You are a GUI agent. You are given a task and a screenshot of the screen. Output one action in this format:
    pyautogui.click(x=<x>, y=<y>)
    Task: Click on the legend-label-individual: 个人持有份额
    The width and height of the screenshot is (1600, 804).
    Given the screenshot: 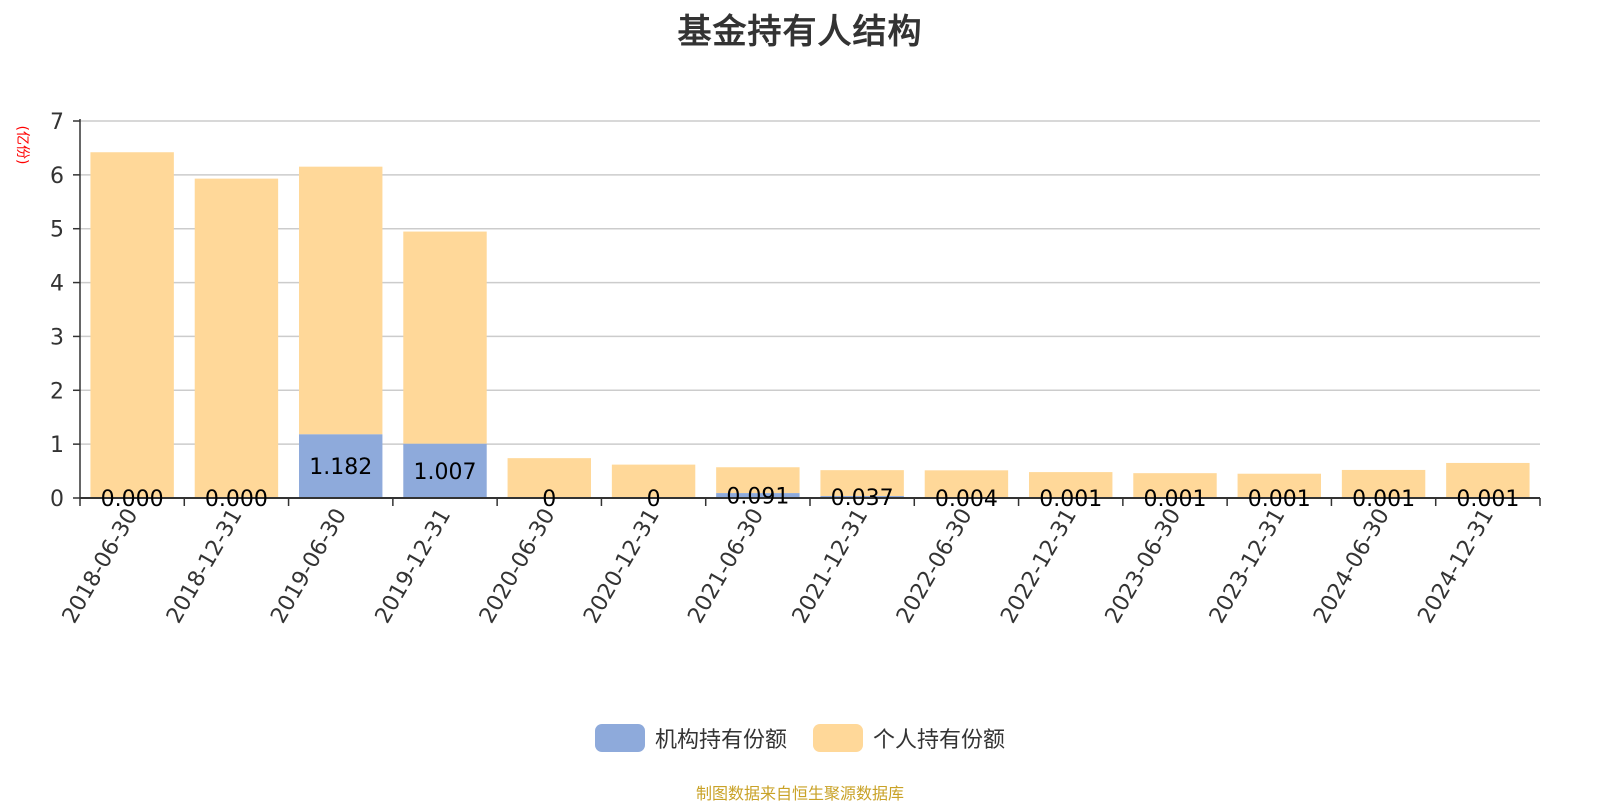 What is the action you would take?
    pyautogui.click(x=939, y=738)
    